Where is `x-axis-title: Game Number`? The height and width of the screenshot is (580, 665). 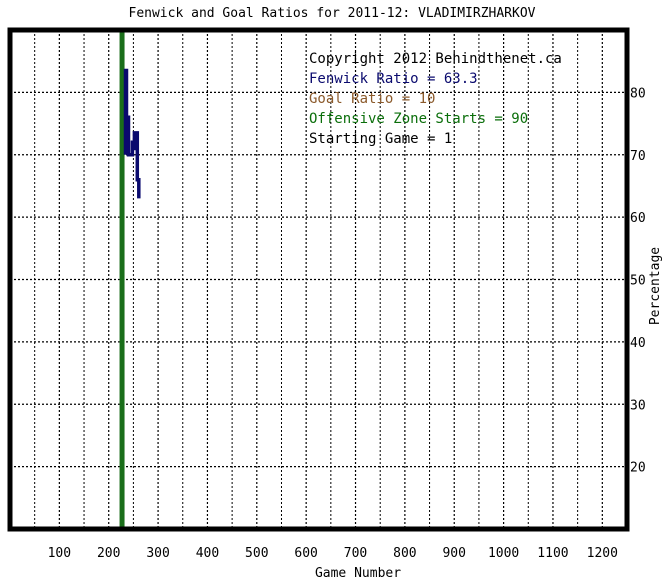 x-axis-title: Game Number is located at coordinates (358, 573).